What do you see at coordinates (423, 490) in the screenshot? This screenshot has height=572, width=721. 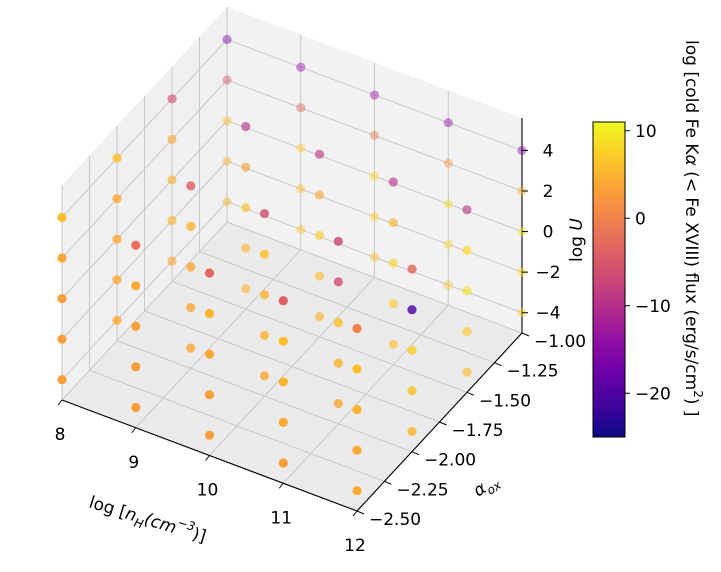 I see `y-tick-label: −2.25` at bounding box center [423, 490].